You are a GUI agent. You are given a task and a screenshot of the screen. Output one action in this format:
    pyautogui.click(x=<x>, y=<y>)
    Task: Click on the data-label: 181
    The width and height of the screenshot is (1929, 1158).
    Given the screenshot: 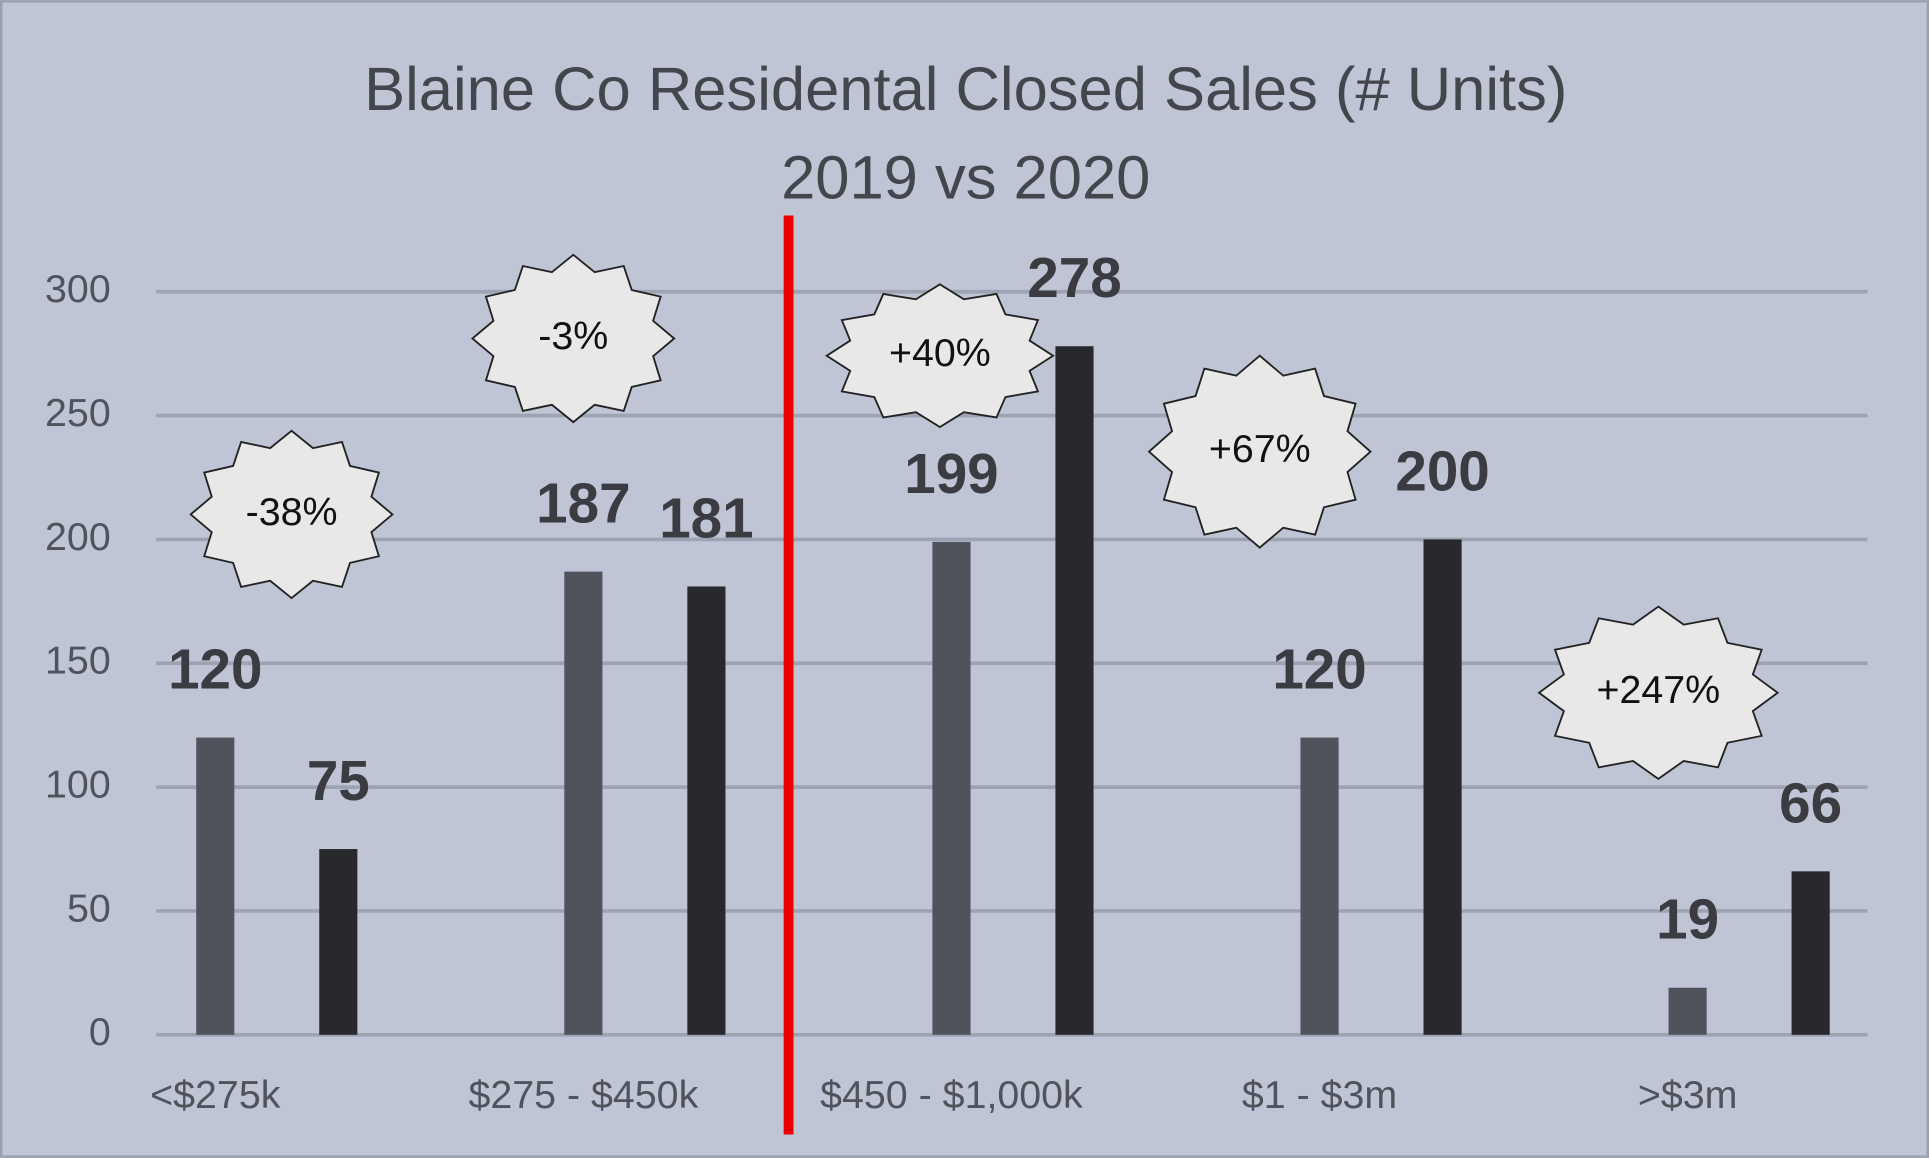 What is the action you would take?
    pyautogui.click(x=706, y=517)
    